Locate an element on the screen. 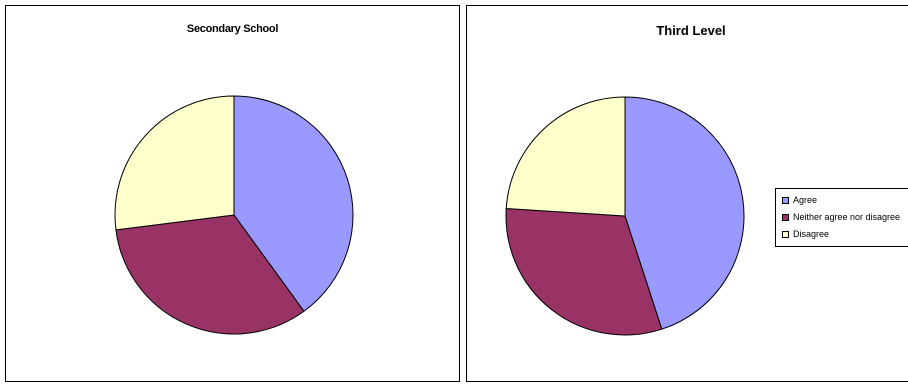 The height and width of the screenshot is (384, 908). legend-label: Agree is located at coordinates (805, 200).